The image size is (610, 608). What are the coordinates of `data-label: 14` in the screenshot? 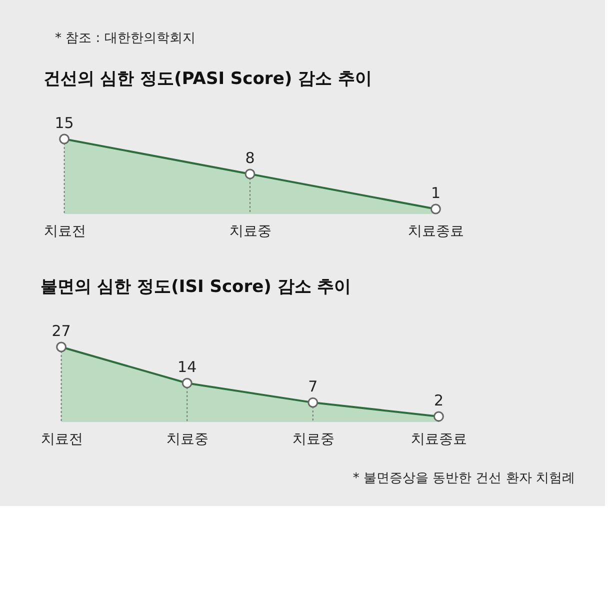 It's located at (187, 367).